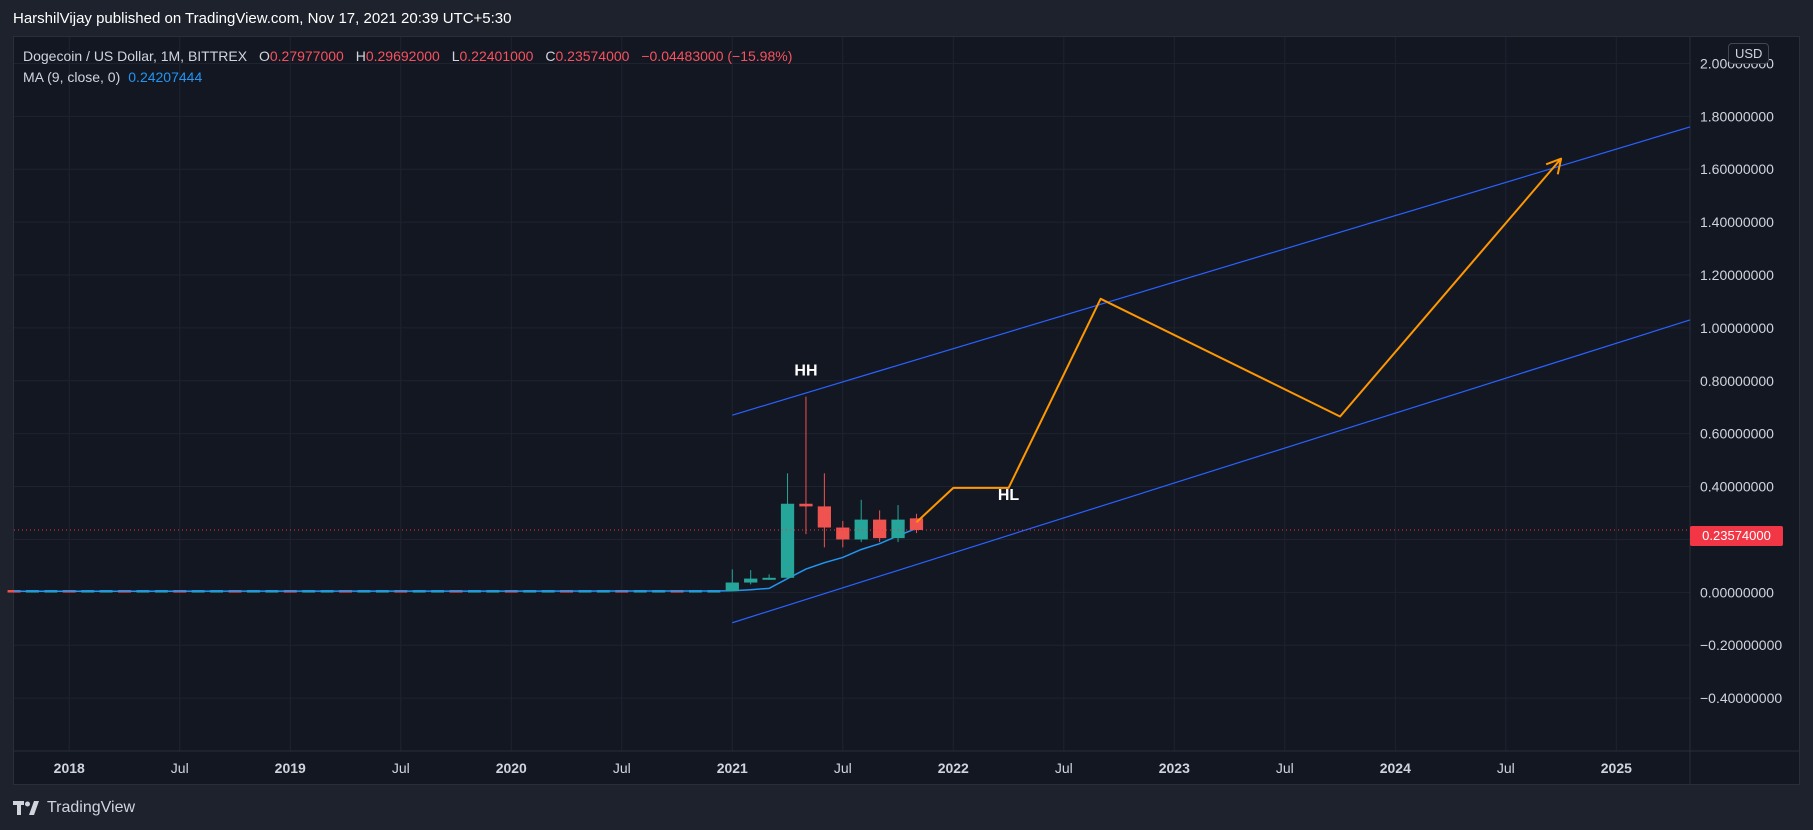  Describe the element at coordinates (496, 56) in the screenshot. I see `low-value: 0.22401000` at that location.